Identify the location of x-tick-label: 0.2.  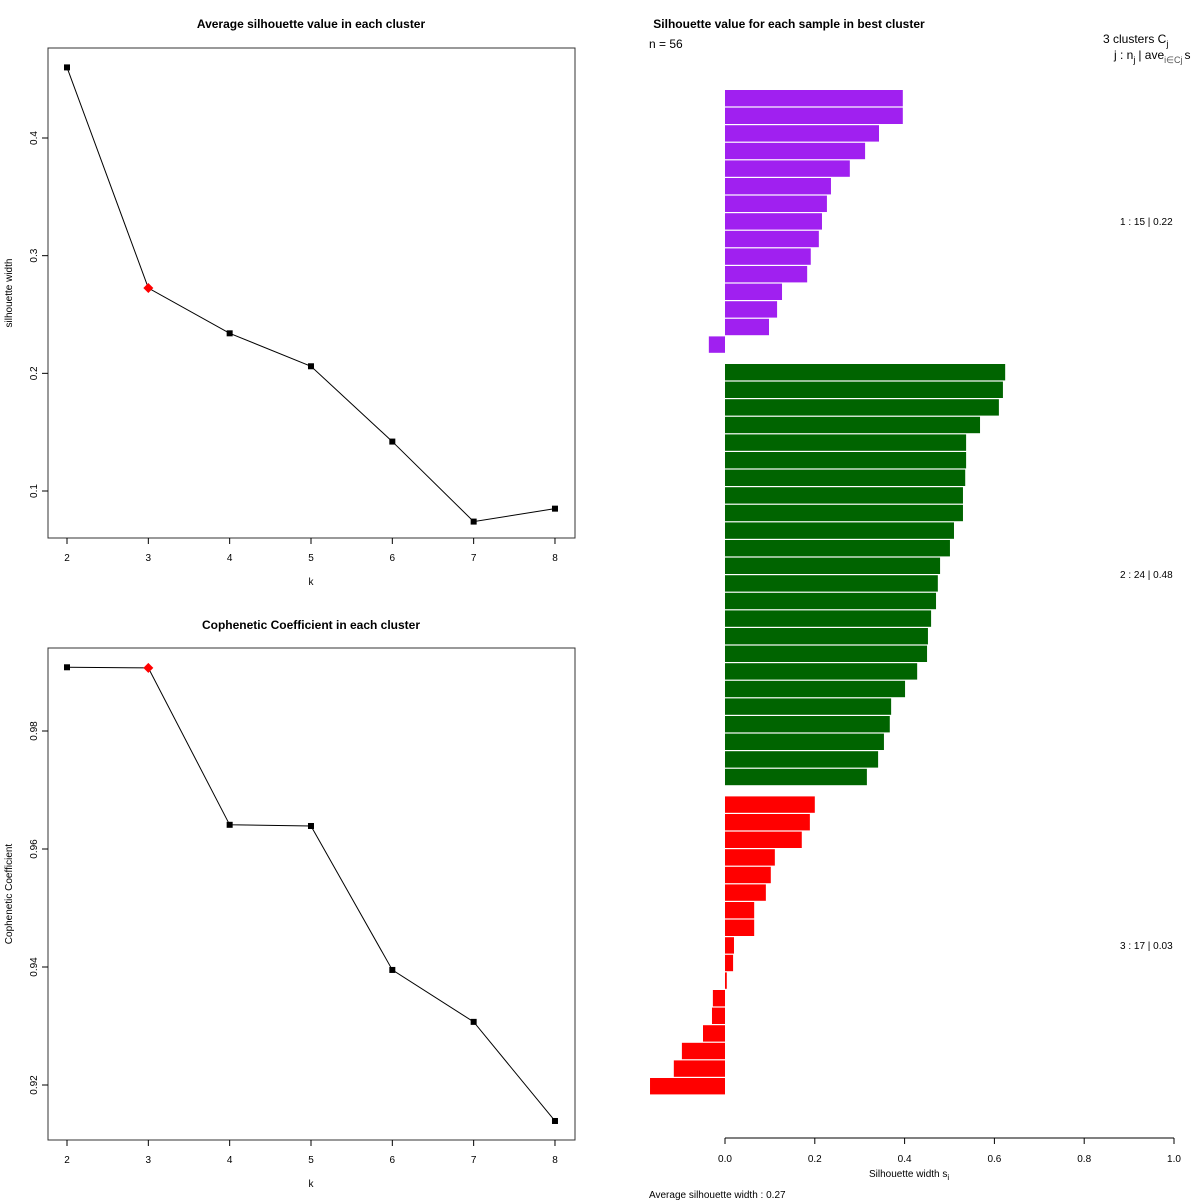
(815, 1159).